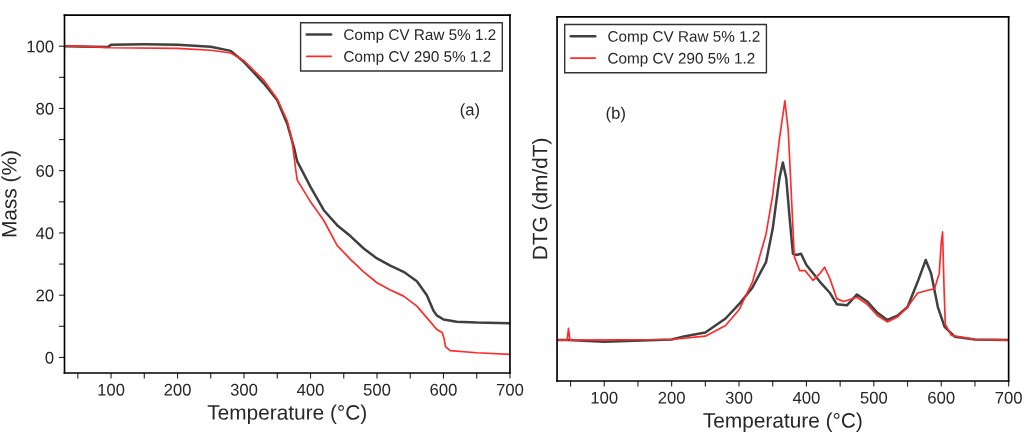 The image size is (1024, 443). Describe the element at coordinates (45, 108) in the screenshot. I see `y-tick-label: 80` at that location.